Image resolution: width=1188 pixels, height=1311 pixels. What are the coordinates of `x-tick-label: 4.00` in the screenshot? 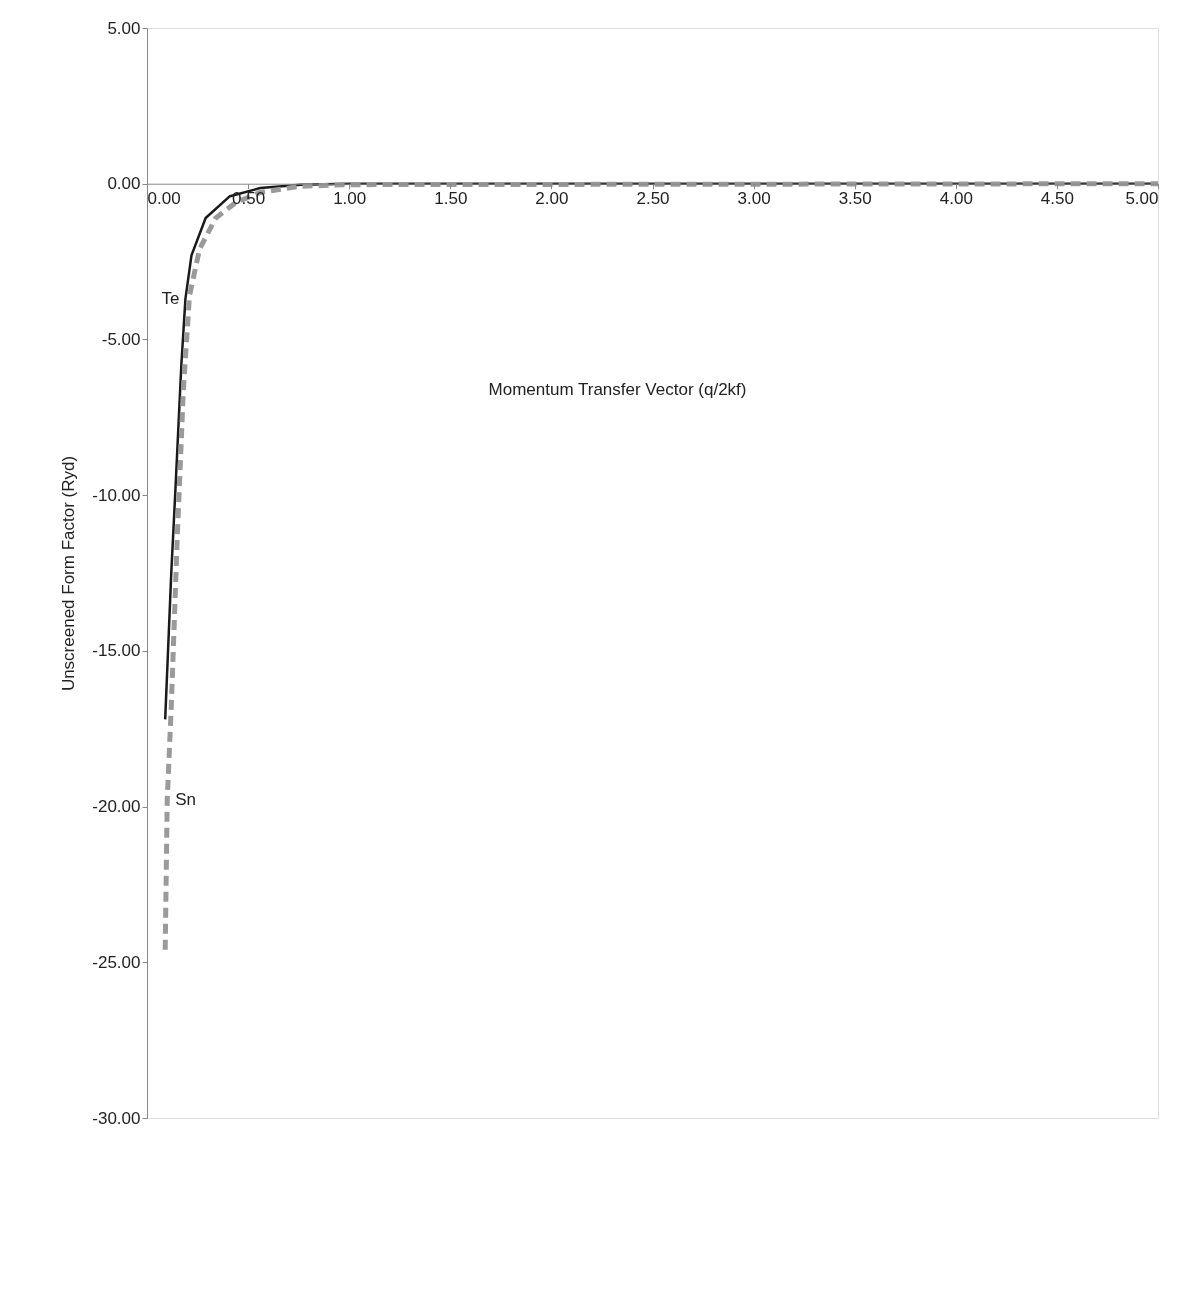 It's located at (956, 199).